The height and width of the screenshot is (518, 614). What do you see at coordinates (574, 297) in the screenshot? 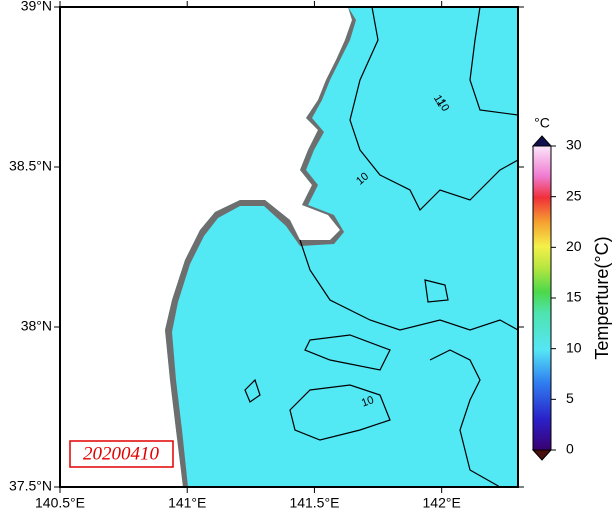
I see `colorbar-tick-label: 15` at bounding box center [574, 297].